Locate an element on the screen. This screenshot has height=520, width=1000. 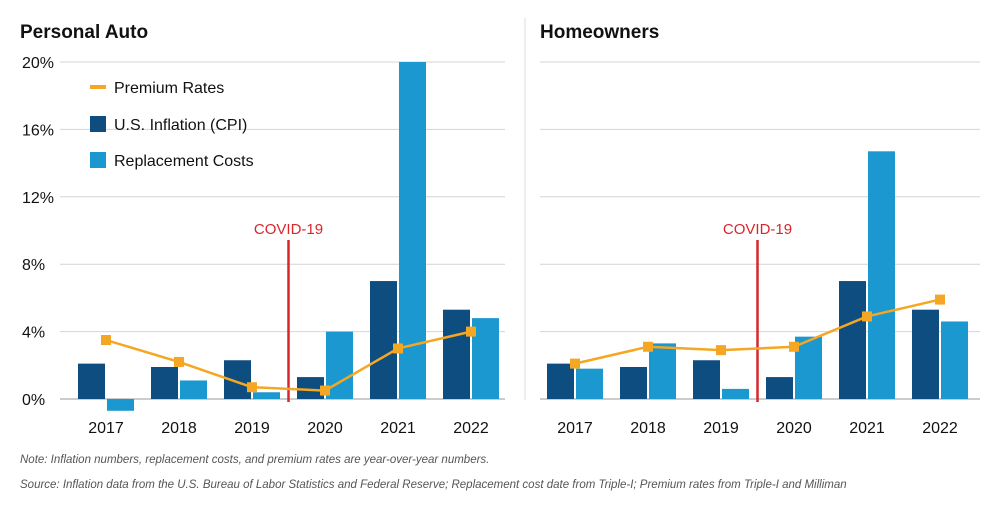
panel-title: Homeowners is located at coordinates (599, 32).